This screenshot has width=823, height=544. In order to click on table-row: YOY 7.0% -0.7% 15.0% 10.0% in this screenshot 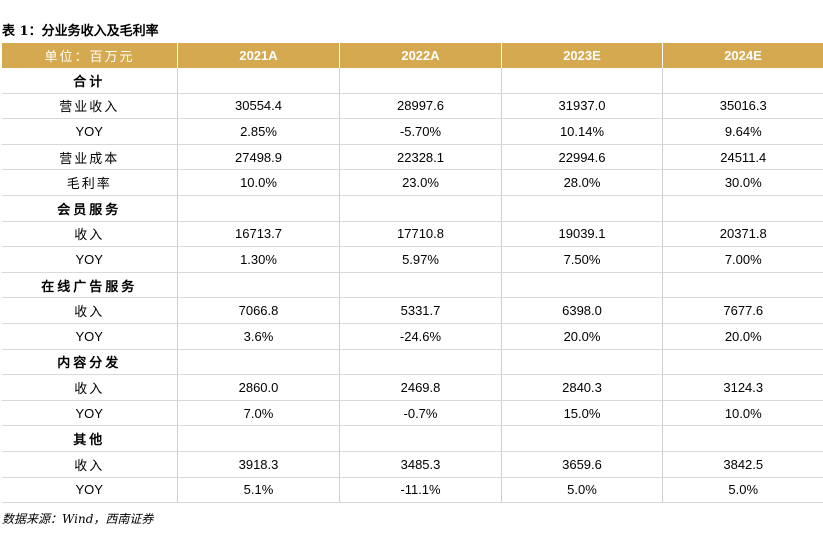, I will do `click(412, 413)`.